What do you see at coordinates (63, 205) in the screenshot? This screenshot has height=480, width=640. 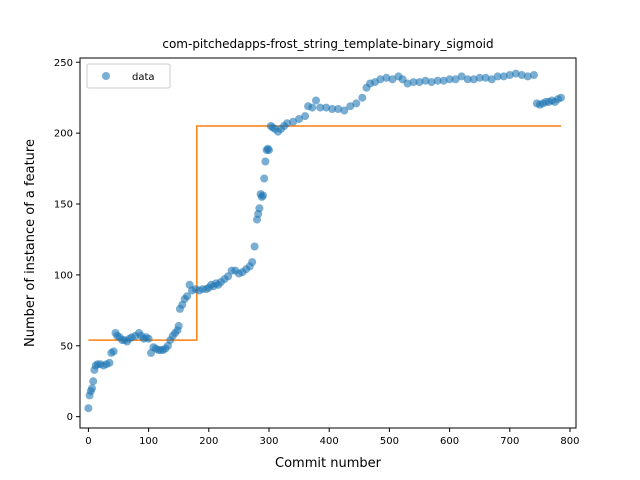 I see `y-tick-label: 150` at bounding box center [63, 205].